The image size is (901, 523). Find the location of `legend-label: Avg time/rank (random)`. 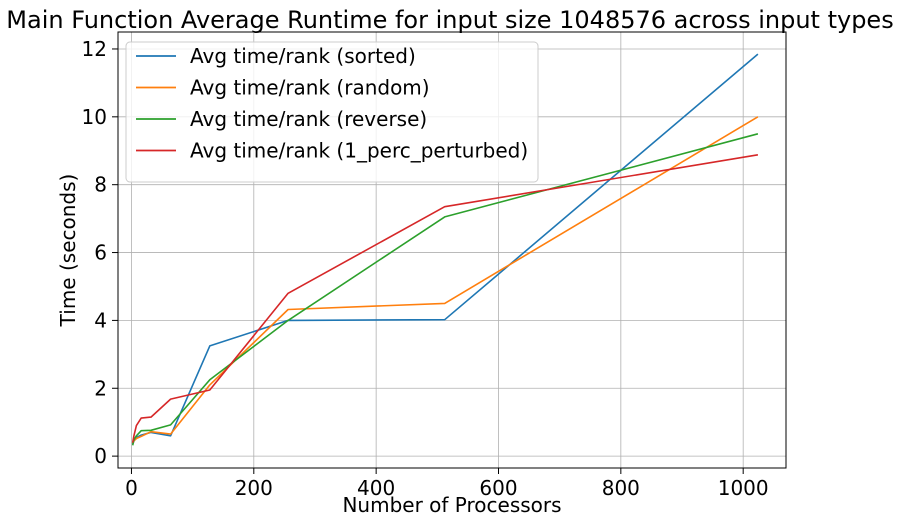

legend-label: Avg time/rank (random) is located at coordinates (310, 88).